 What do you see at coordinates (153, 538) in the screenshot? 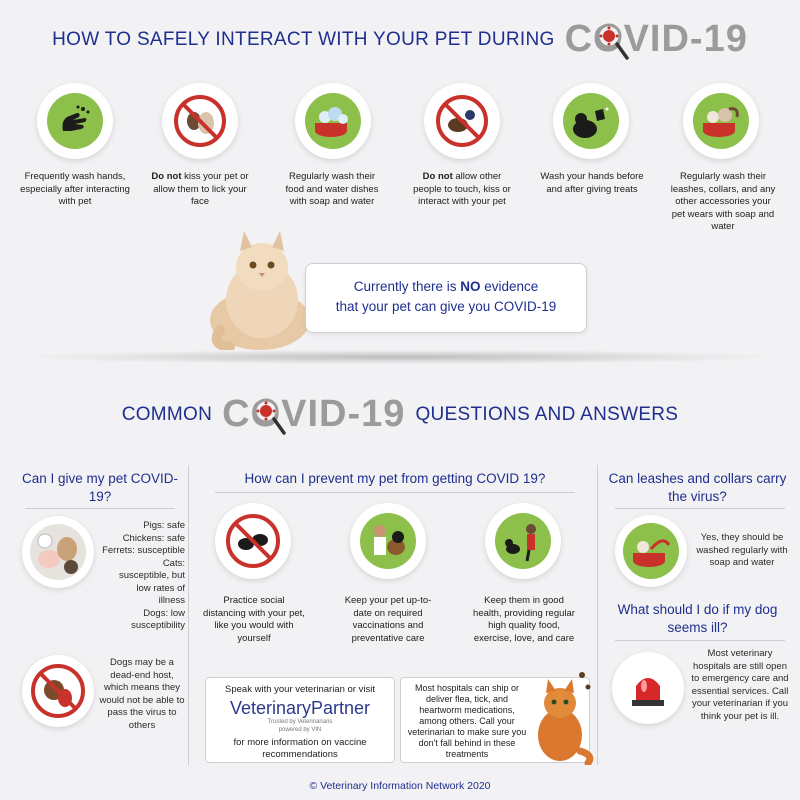
I see `animal-line: Chickens: safe` at bounding box center [153, 538].